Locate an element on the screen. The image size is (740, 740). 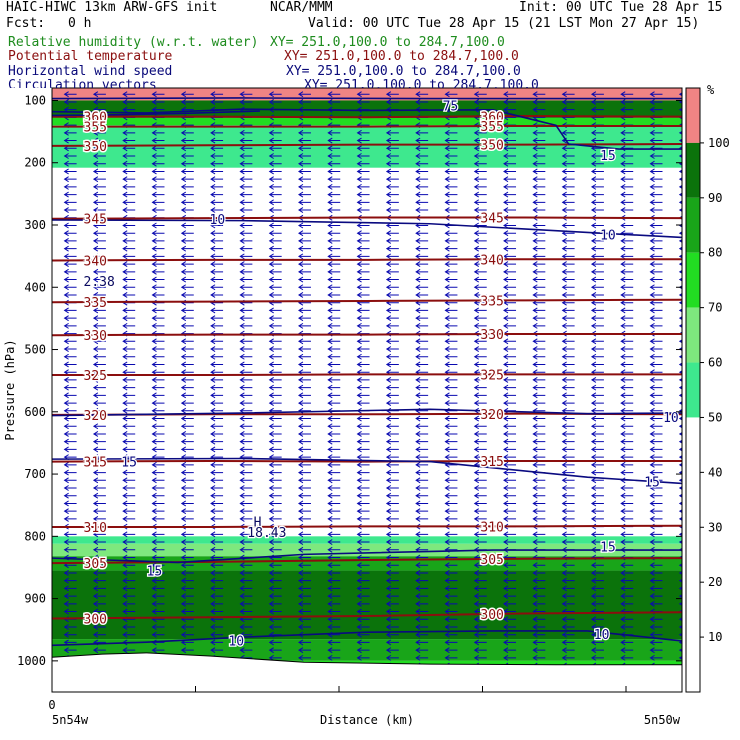
forecast-hour: 0 h is located at coordinates (80, 23).